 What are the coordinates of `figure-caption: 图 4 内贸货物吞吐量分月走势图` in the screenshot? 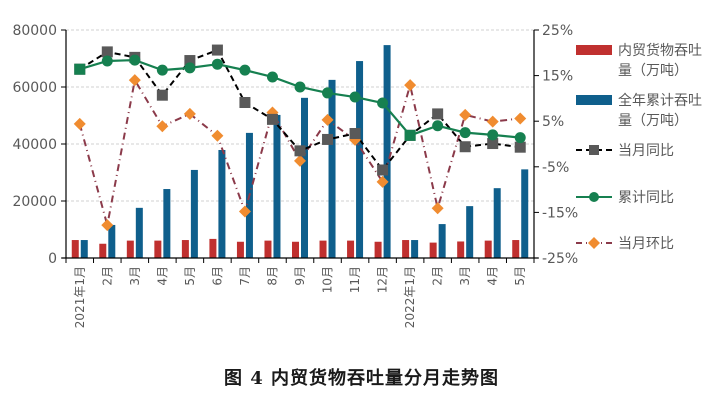 It's located at (361, 378).